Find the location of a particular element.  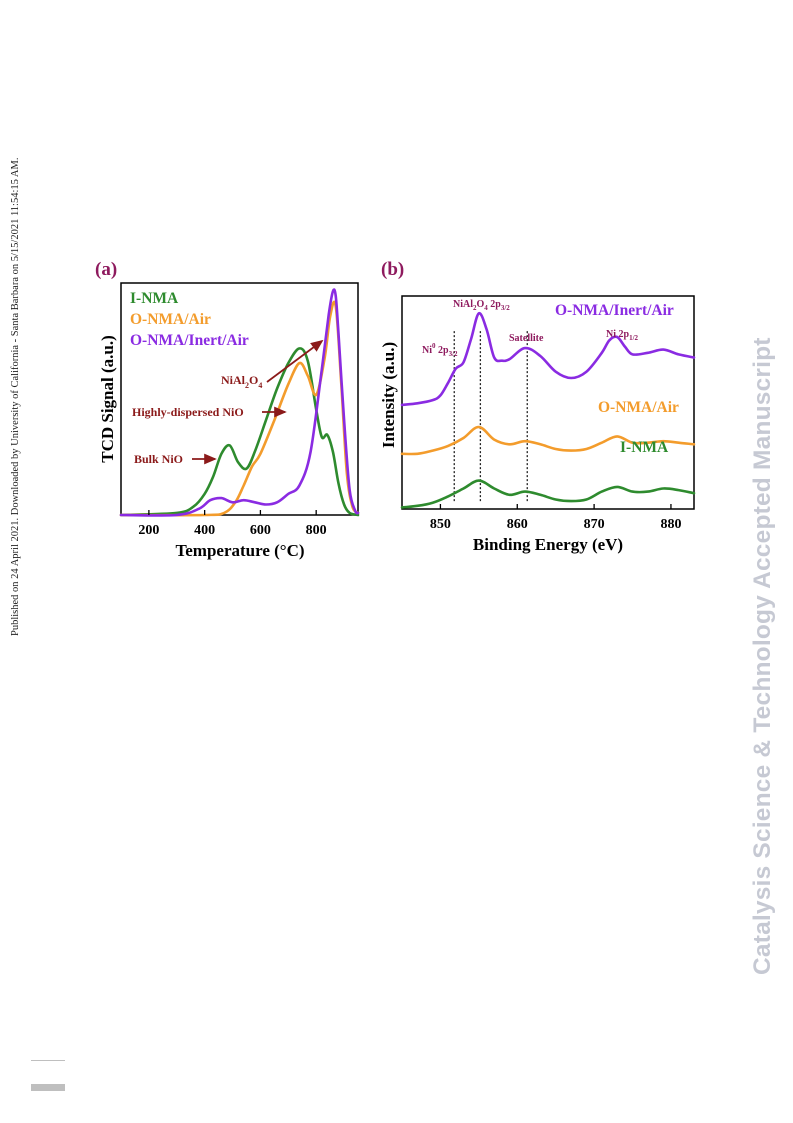

panel-a-x-tick-label: 200 is located at coordinates (148, 530).